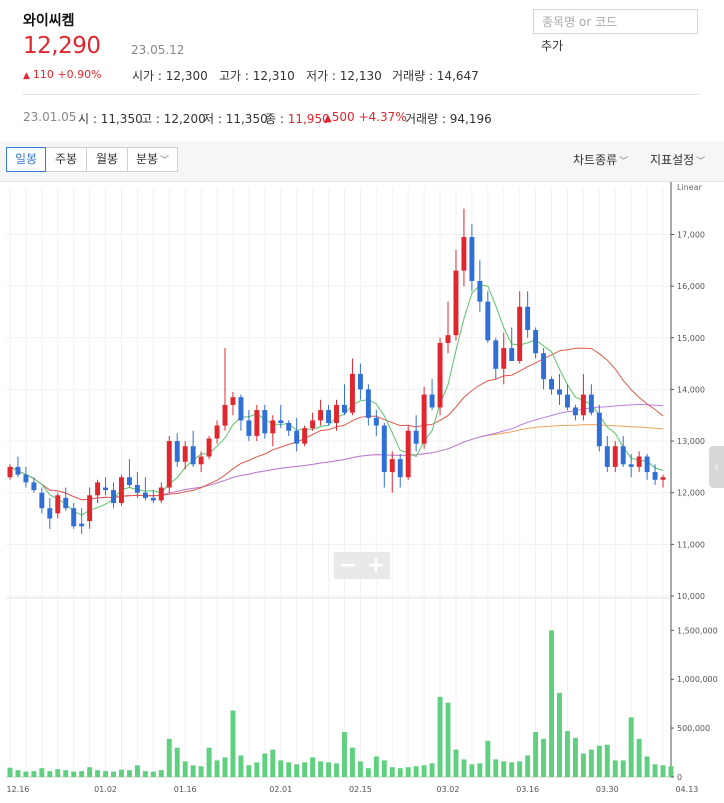 This screenshot has width=724, height=803. What do you see at coordinates (66, 159) in the screenshot?
I see `tab-weekly: 주봉` at bounding box center [66, 159].